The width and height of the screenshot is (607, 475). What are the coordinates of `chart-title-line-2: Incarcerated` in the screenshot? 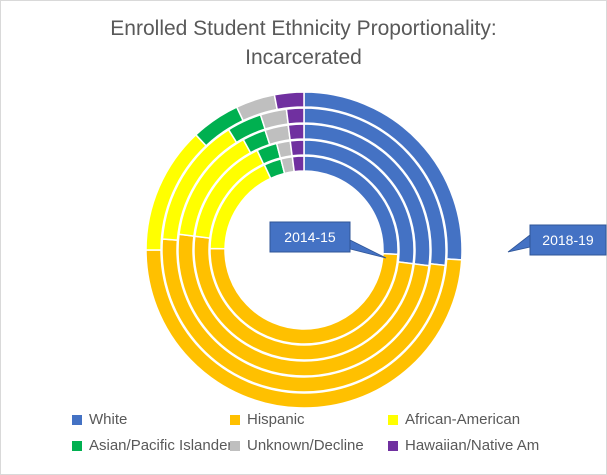 It's located at (303, 57).